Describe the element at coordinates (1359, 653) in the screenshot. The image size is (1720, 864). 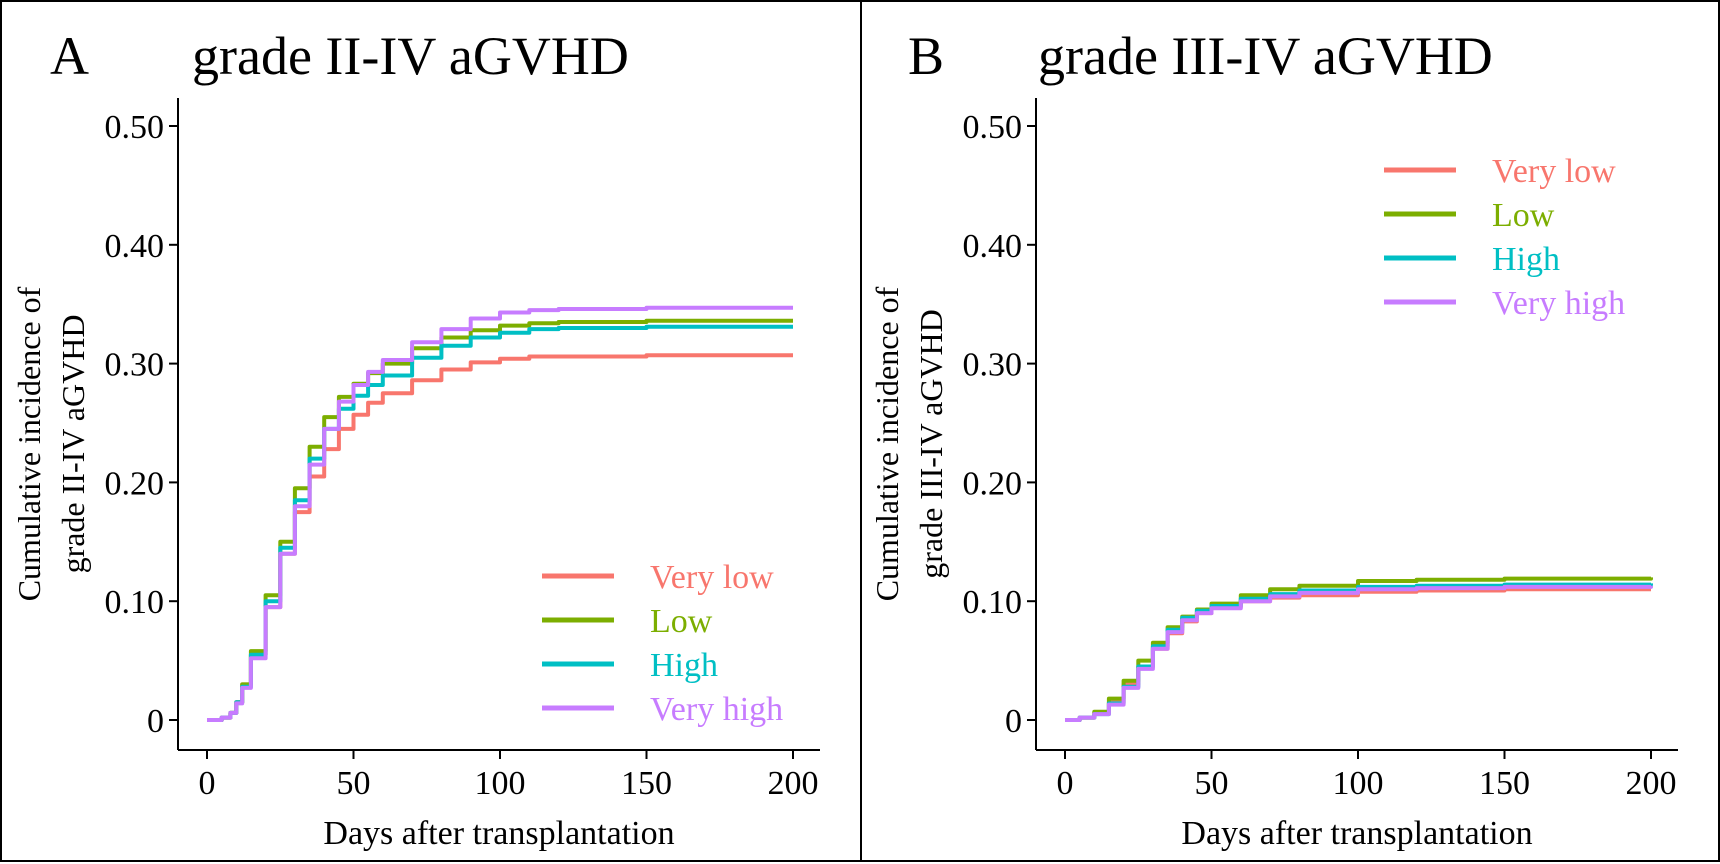
I see `series-line-very-high` at that location.